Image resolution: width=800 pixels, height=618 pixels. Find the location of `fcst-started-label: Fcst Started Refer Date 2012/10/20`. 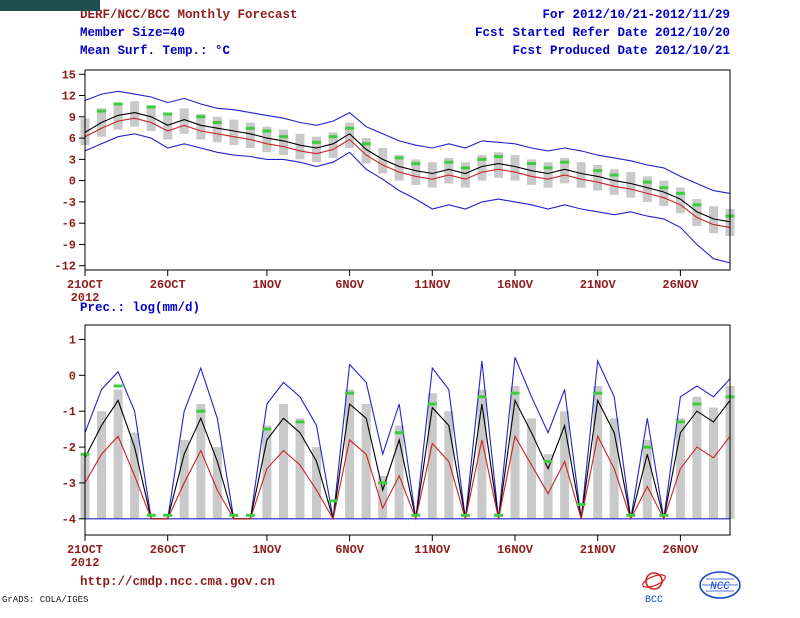

fcst-started-label: Fcst Started Refer Date 2012/10/20 is located at coordinates (602, 33).